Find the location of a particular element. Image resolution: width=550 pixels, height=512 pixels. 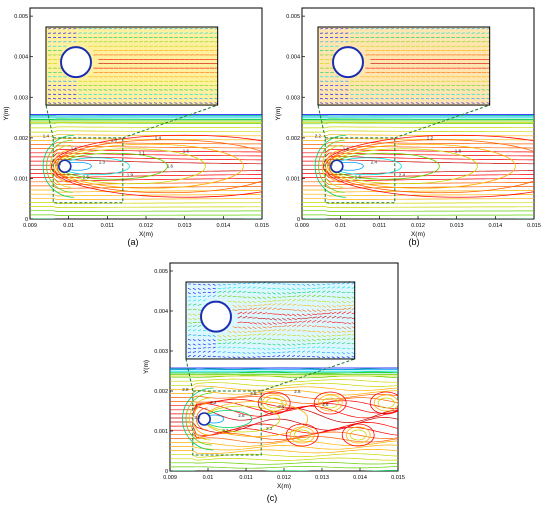

contour-label: 1.1 is located at coordinates (142, 153).